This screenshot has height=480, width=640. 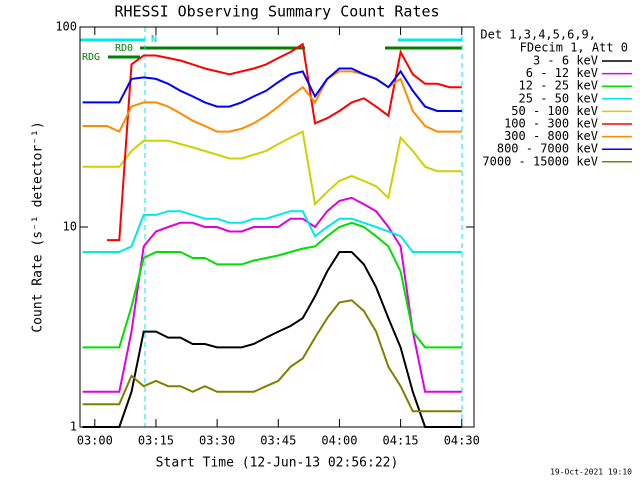 What do you see at coordinates (73, 427) in the screenshot?
I see `y-tick-label: 1` at bounding box center [73, 427].